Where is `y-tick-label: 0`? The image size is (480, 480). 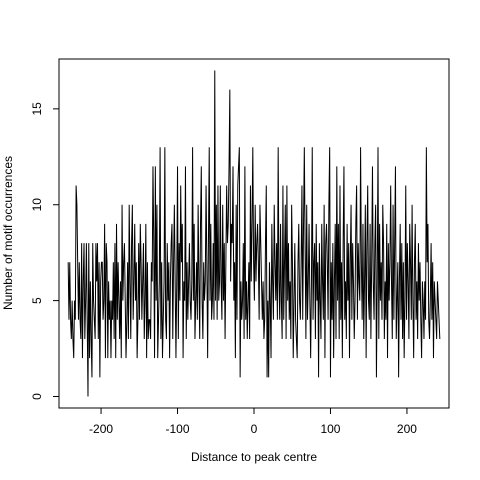 y-tick-label: 0 is located at coordinates (37, 396).